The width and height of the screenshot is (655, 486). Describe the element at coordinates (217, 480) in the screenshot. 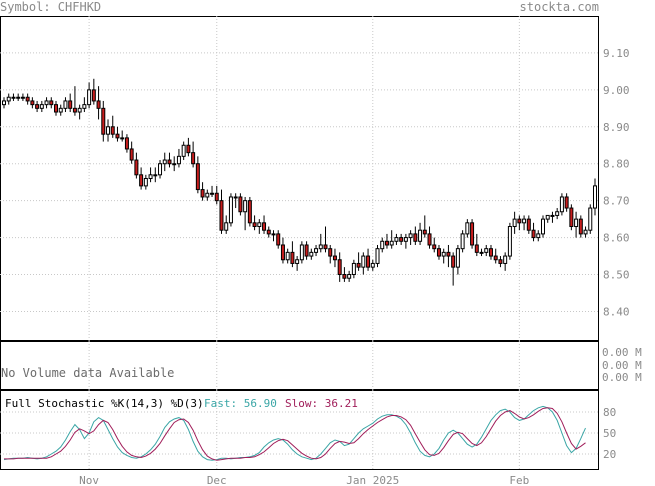

I see `x-tick-label: Dec` at that location.